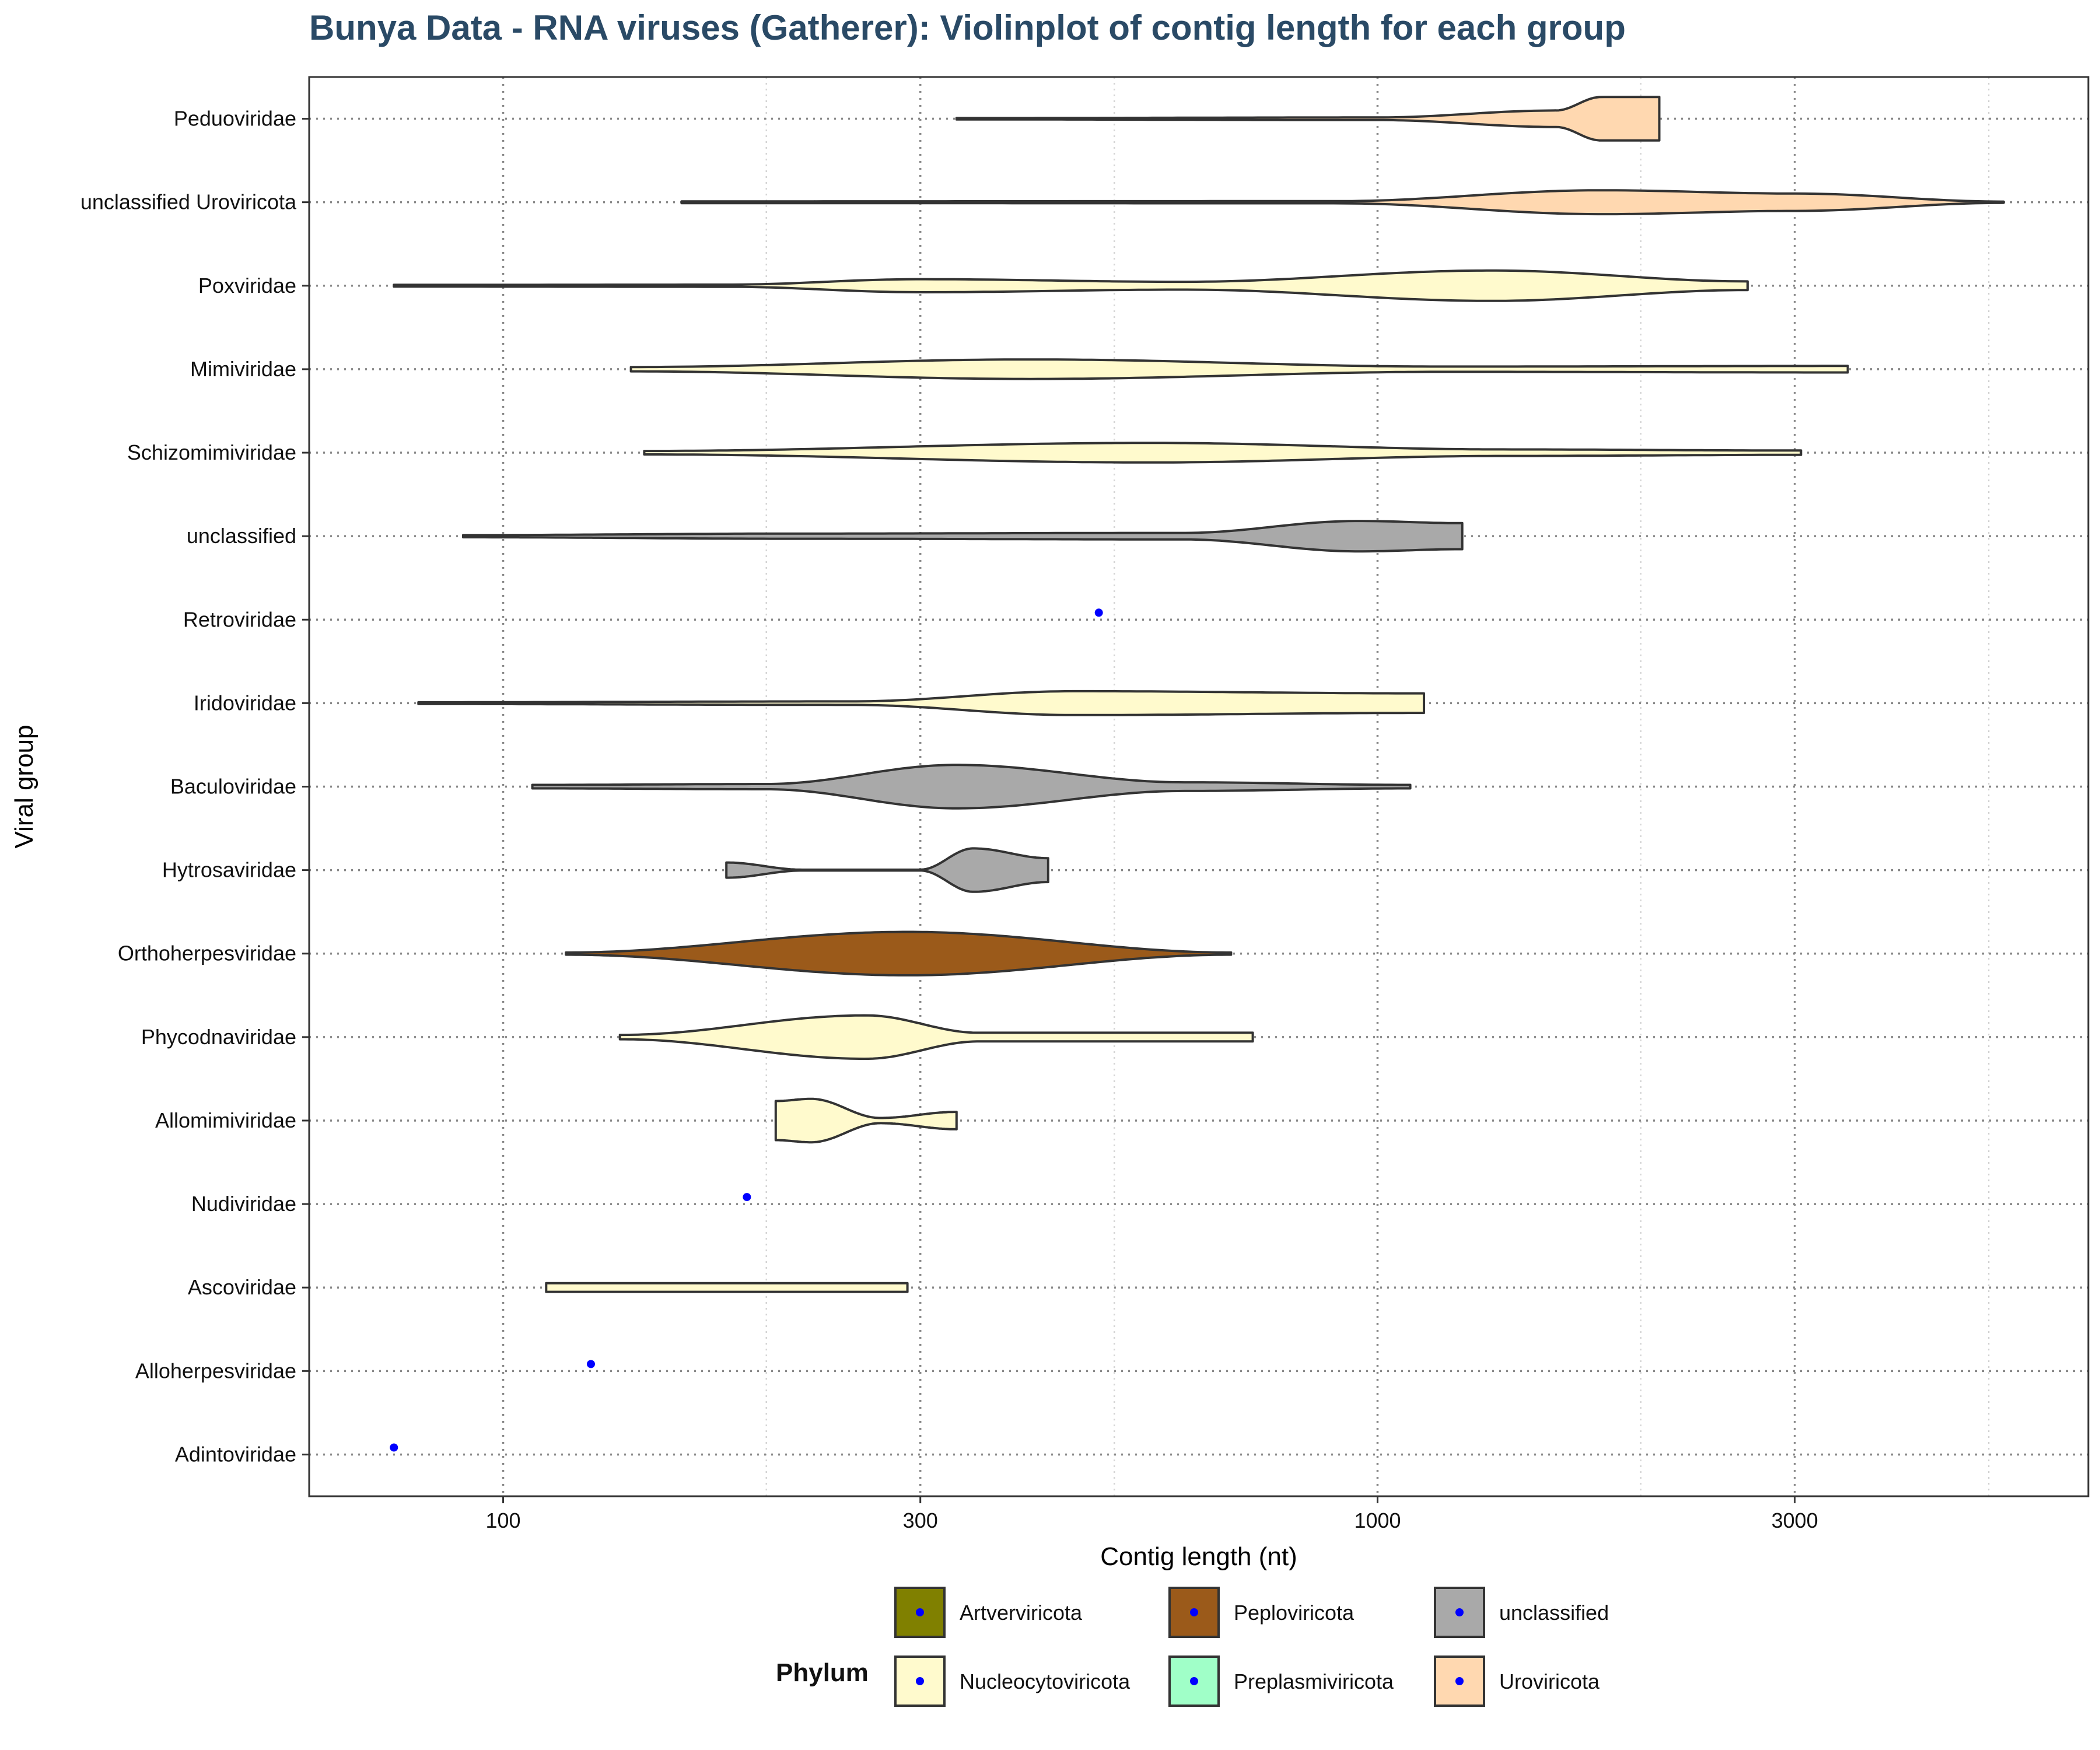 The height and width of the screenshot is (1750, 2100). Describe the element at coordinates (235, 119) in the screenshot. I see `y-tick-label: Peduoviridae` at that location.